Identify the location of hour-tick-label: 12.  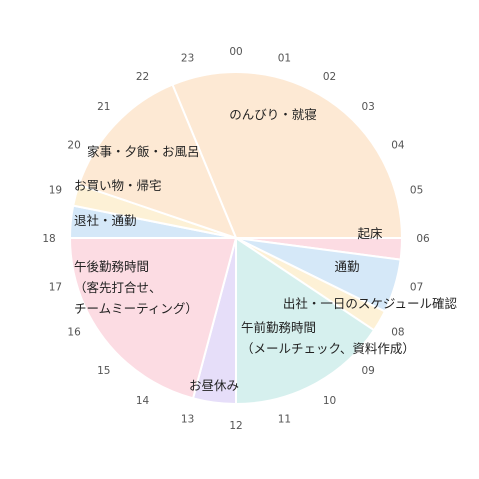
(235, 426).